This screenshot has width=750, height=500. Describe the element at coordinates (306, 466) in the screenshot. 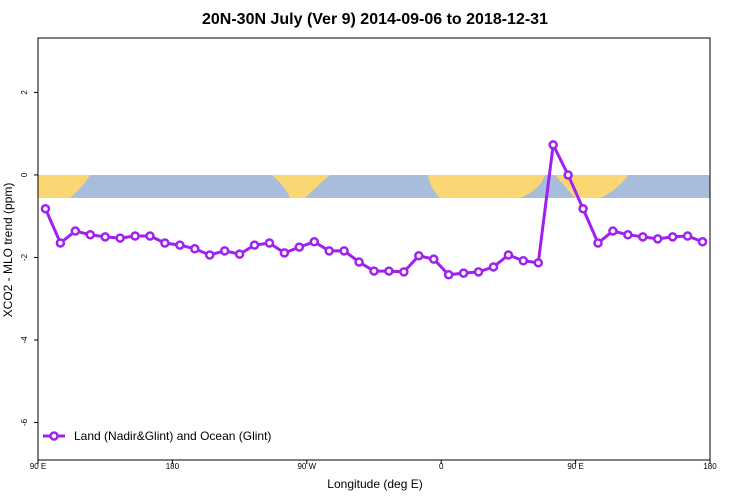

I see `x-tick-label: 90 W` at that location.